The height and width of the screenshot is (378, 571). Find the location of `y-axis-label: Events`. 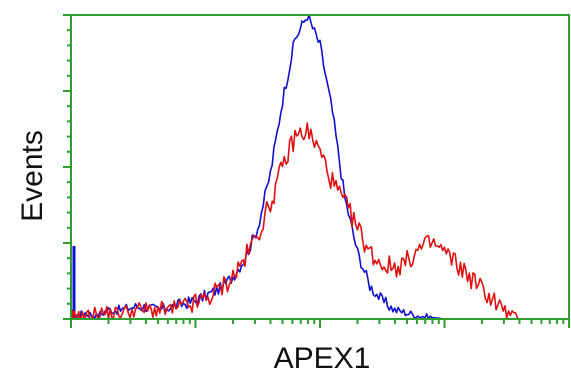

y-axis-label: Events is located at coordinates (32, 176).